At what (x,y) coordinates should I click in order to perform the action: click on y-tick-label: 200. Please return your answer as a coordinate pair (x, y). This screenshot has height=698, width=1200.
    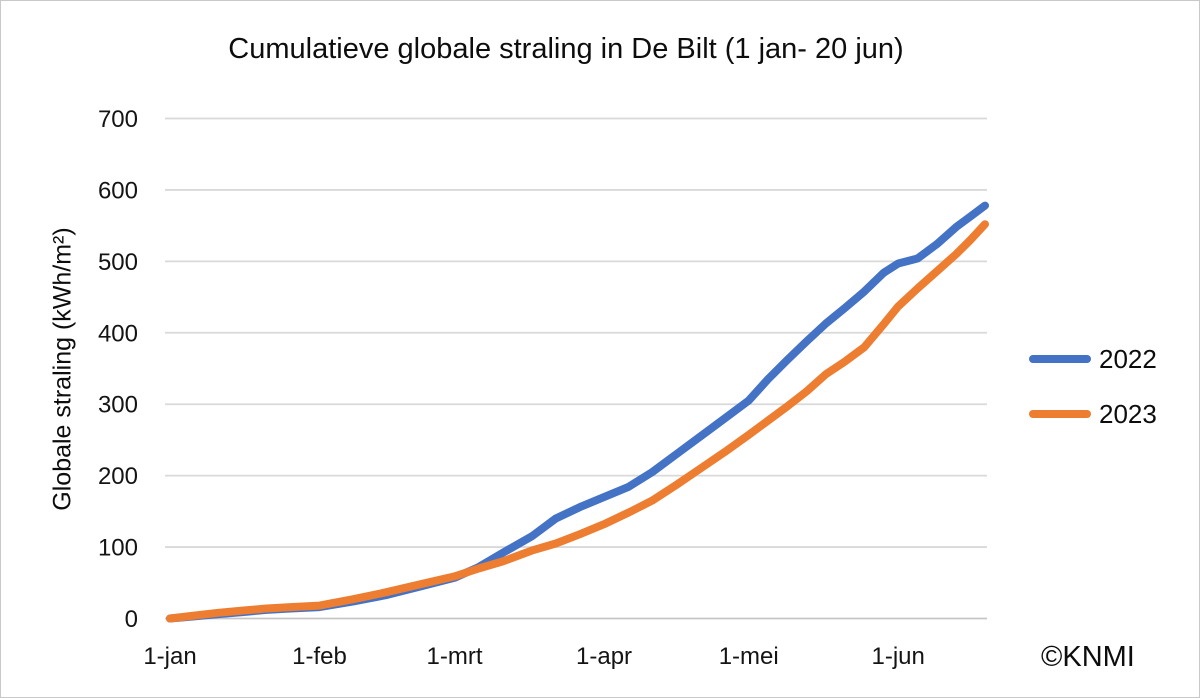
    Looking at the image, I should click on (118, 476).